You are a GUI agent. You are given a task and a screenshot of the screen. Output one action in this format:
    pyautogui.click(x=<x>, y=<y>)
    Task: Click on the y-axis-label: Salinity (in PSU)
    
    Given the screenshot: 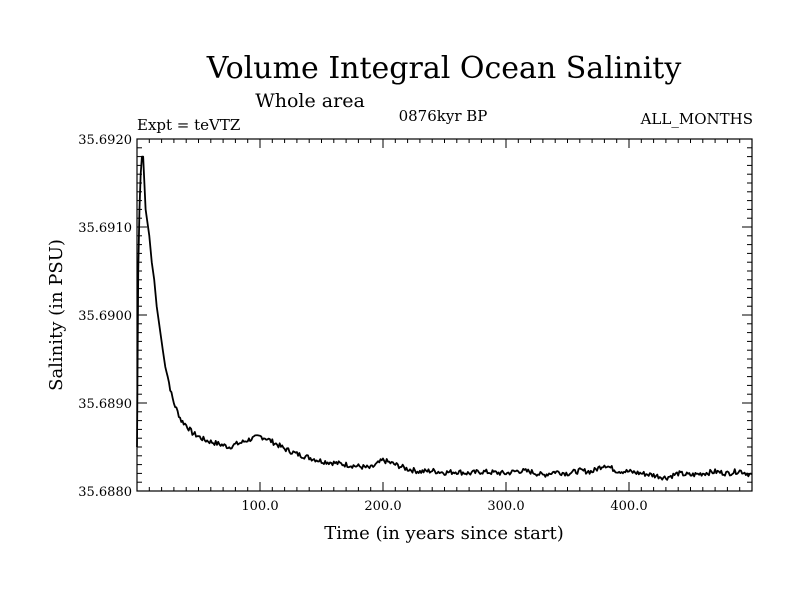 What is the action you would take?
    pyautogui.click(x=56, y=315)
    